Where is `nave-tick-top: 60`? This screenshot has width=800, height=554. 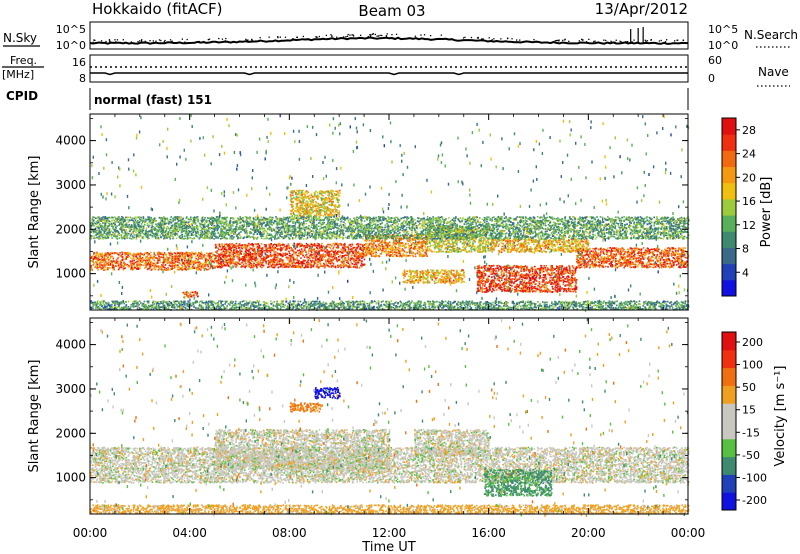
nave-tick-top: 60 is located at coordinates (715, 60).